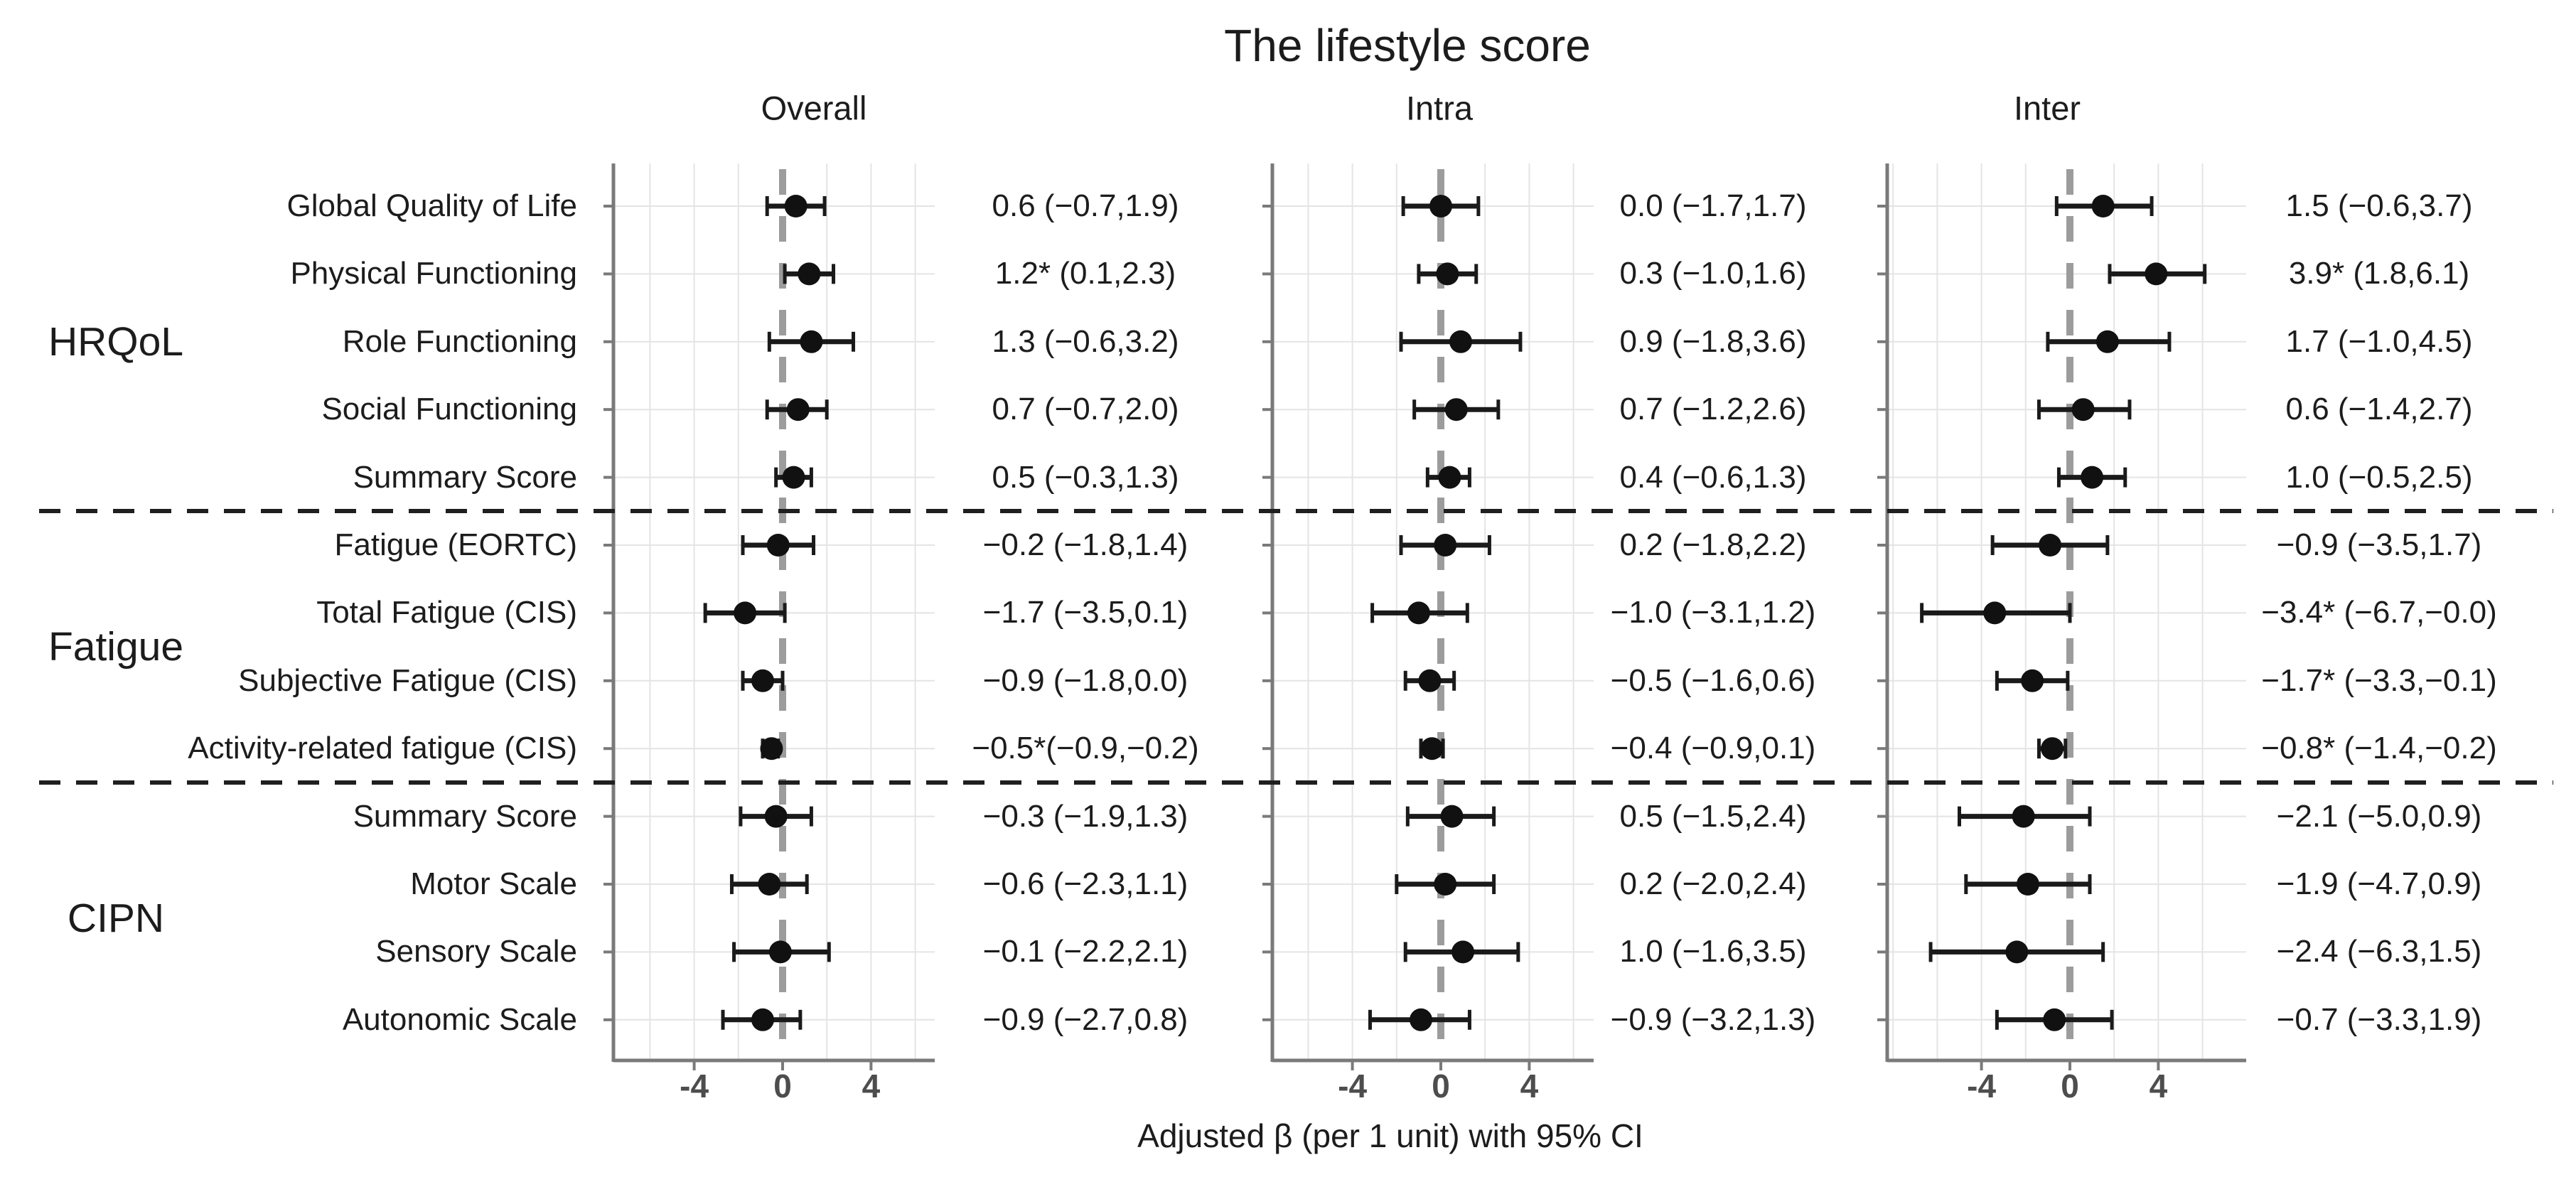 This screenshot has height=1177, width=2576. Describe the element at coordinates (1085, 748) in the screenshot. I see `estimate-ci-text: −0.5*(−0.9,−0.2)` at that location.